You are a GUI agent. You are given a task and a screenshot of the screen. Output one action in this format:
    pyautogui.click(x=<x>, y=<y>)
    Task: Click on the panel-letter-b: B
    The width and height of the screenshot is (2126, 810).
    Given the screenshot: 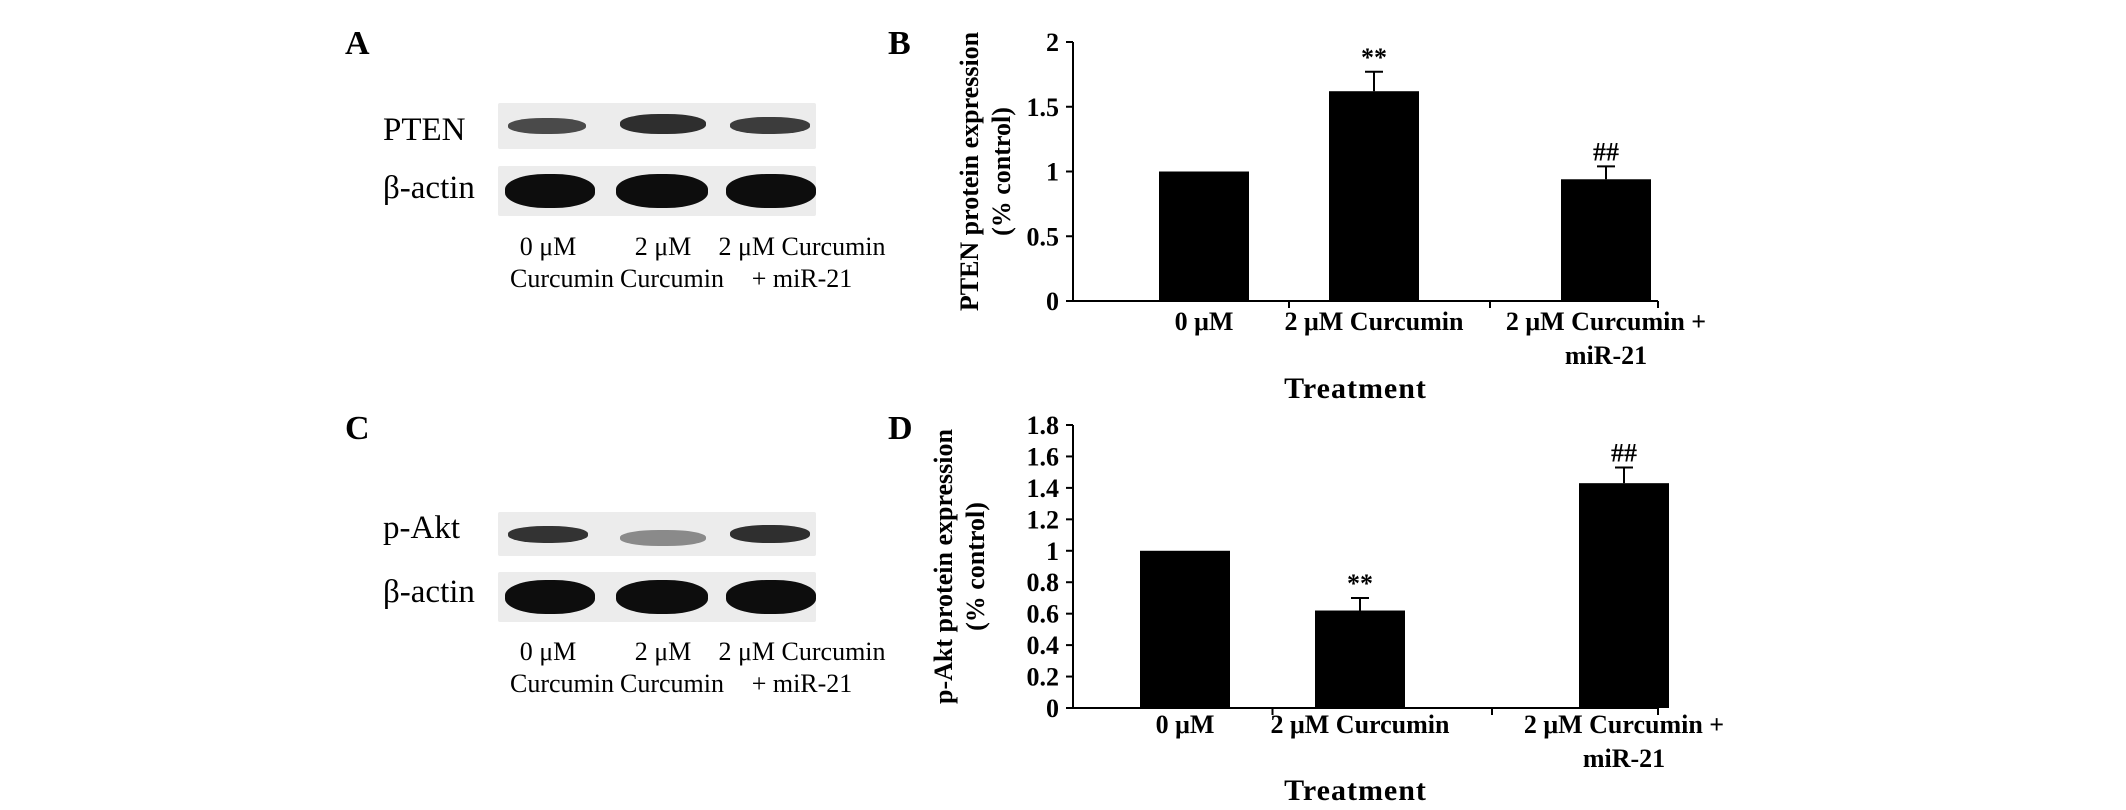 What is the action you would take?
    pyautogui.click(x=899, y=43)
    